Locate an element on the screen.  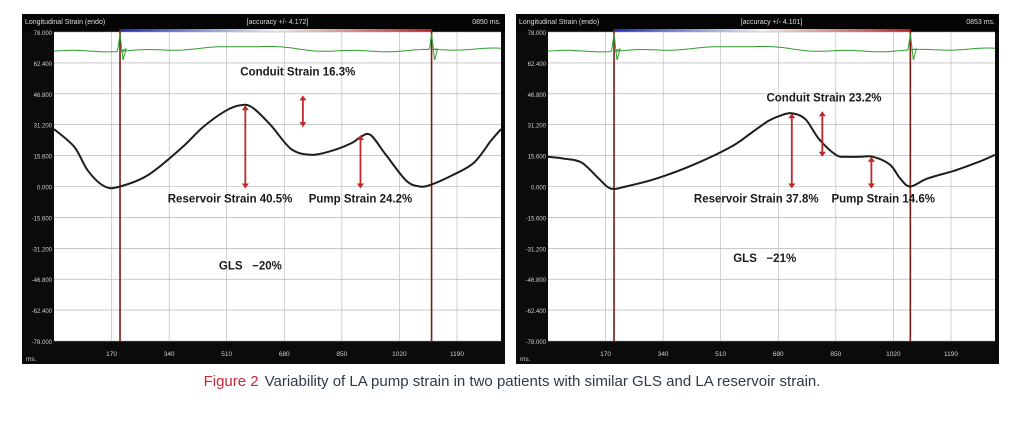
y-tick-label-left: 78.000 is located at coordinates (43, 34).